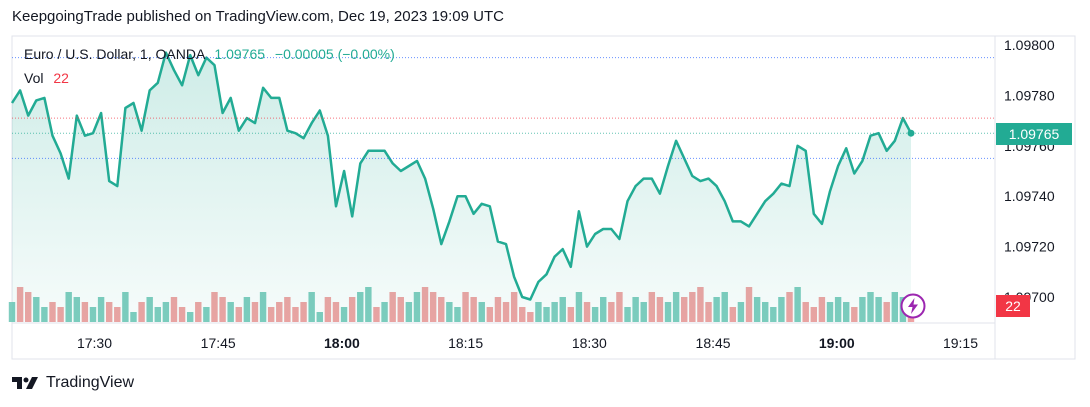 Image resolution: width=1090 pixels, height=407 pixels. I want to click on change-value: −0.00005 (−0.00%), so click(334, 54).